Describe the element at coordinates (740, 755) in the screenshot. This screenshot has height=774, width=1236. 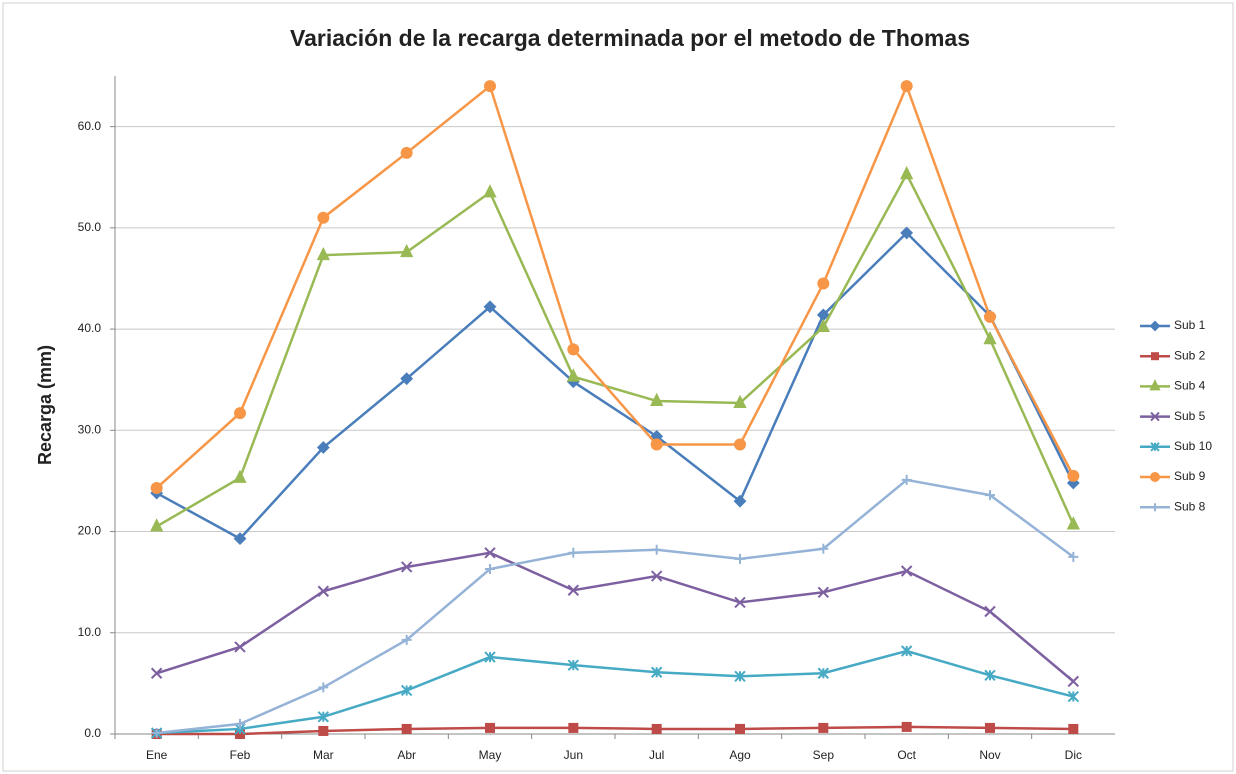
I see `x-tick-label: Ago` at that location.